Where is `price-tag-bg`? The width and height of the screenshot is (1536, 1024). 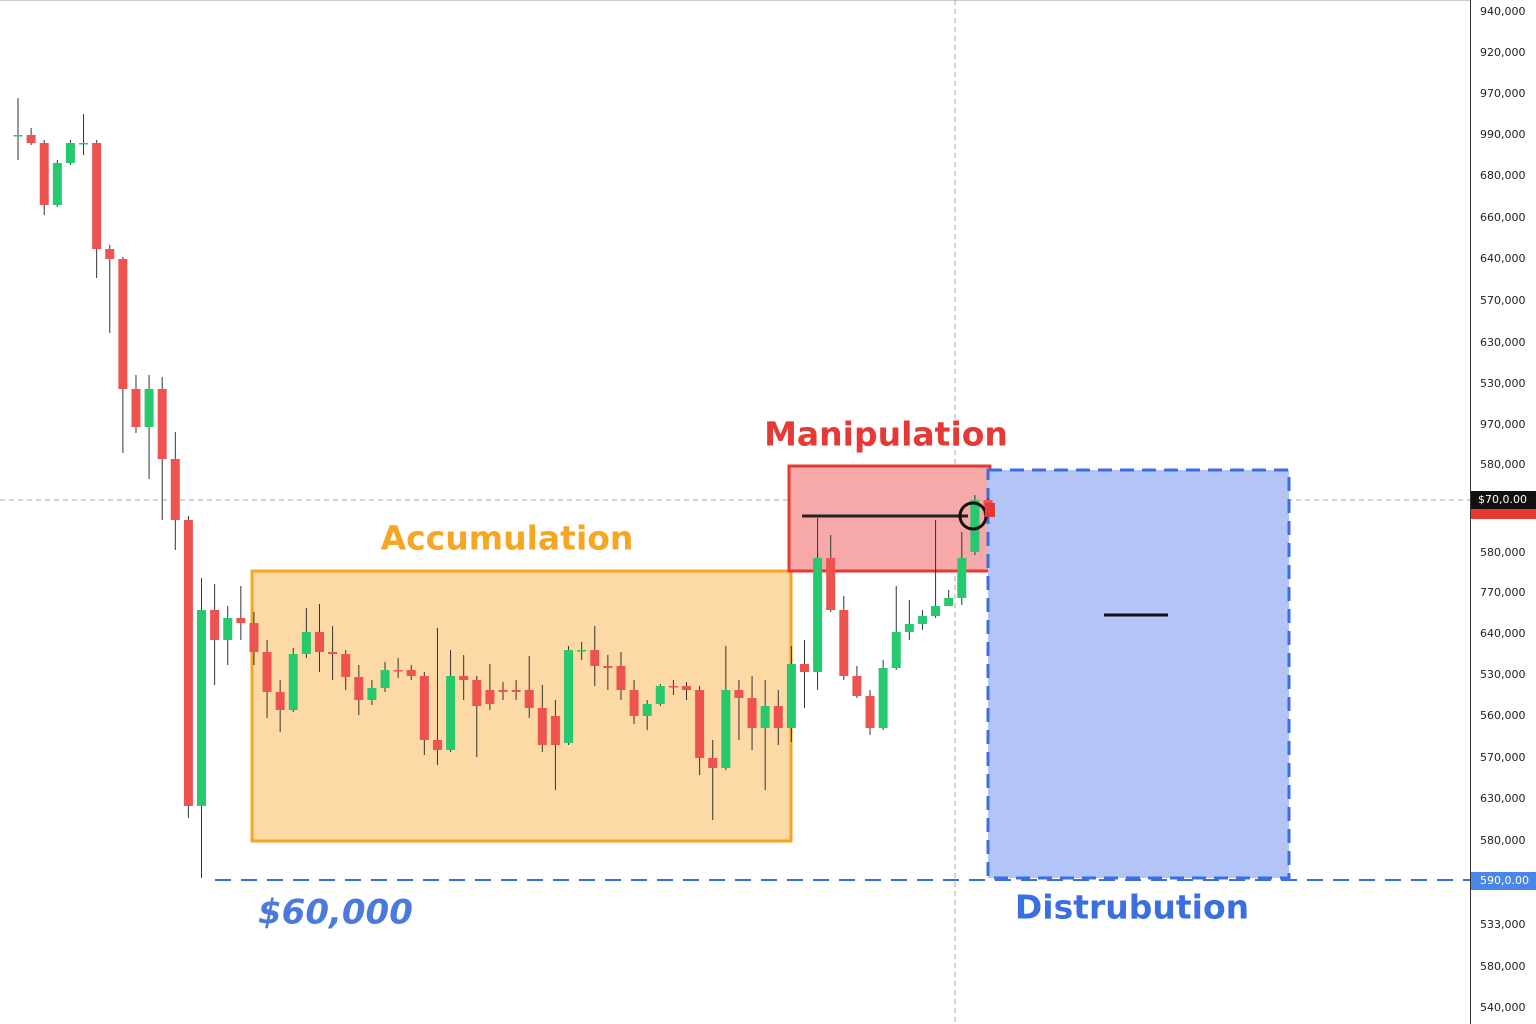 price-tag-bg is located at coordinates (1503, 500).